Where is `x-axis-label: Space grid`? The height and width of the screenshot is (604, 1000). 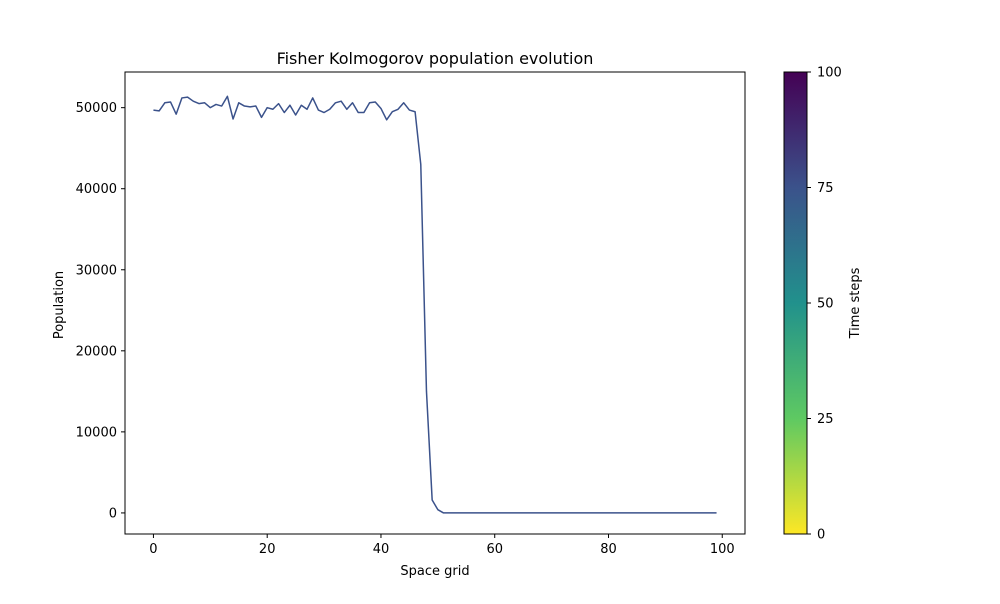
x-axis-label: Space grid is located at coordinates (434, 571).